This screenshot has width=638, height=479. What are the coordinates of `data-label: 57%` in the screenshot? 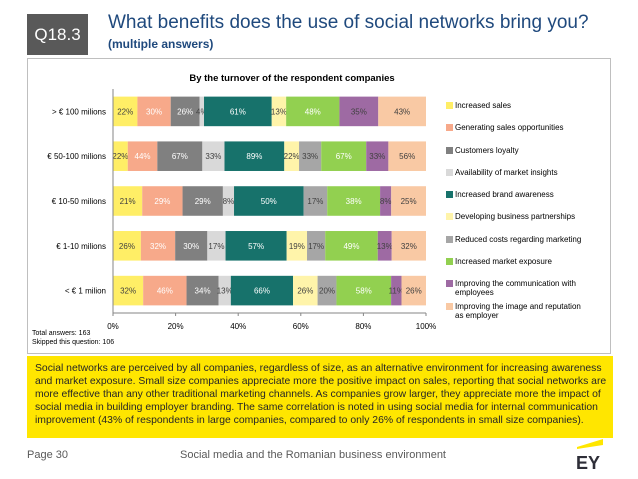 It's located at (256, 246).